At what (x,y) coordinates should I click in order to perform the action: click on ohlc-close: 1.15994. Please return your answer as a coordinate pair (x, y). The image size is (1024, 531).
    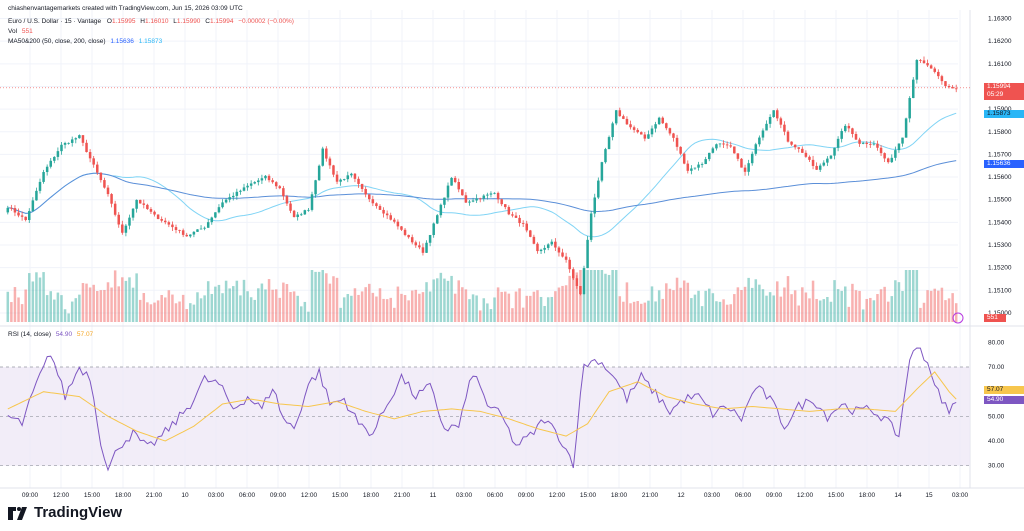
    Looking at the image, I should click on (221, 21).